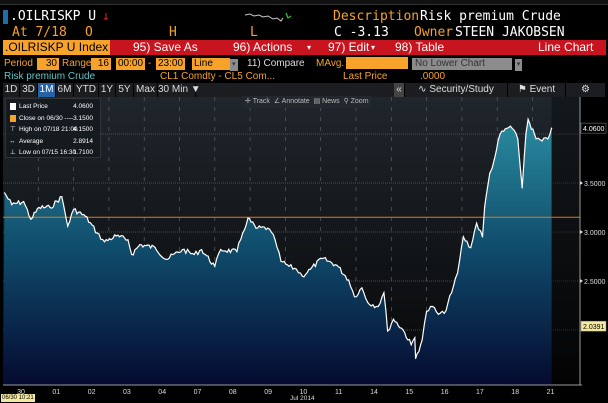 This screenshot has width=608, height=403. Describe the element at coordinates (276, 63) in the screenshot. I see `compare-button: 11) Compare` at that location.